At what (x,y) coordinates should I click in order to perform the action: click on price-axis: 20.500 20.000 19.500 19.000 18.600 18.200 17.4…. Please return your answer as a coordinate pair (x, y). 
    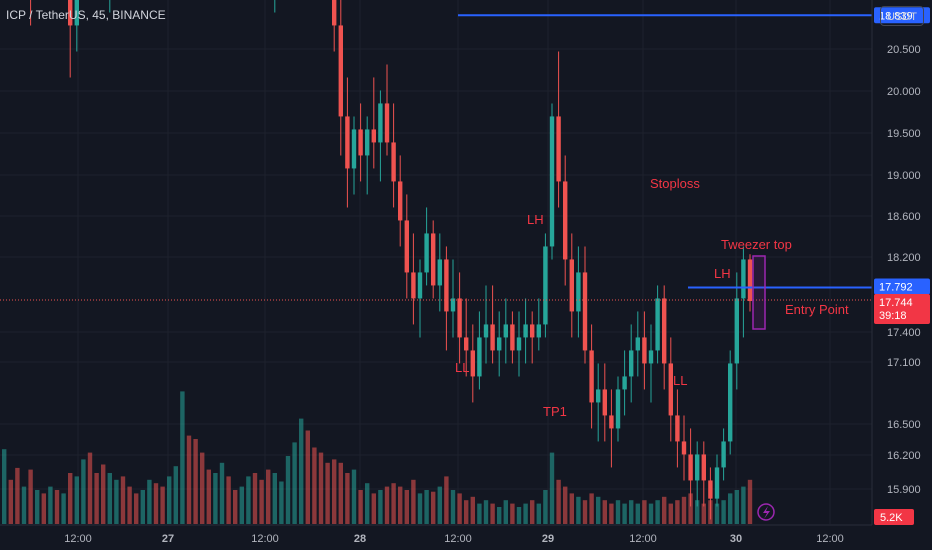
    Looking at the image, I should click on (901, 275).